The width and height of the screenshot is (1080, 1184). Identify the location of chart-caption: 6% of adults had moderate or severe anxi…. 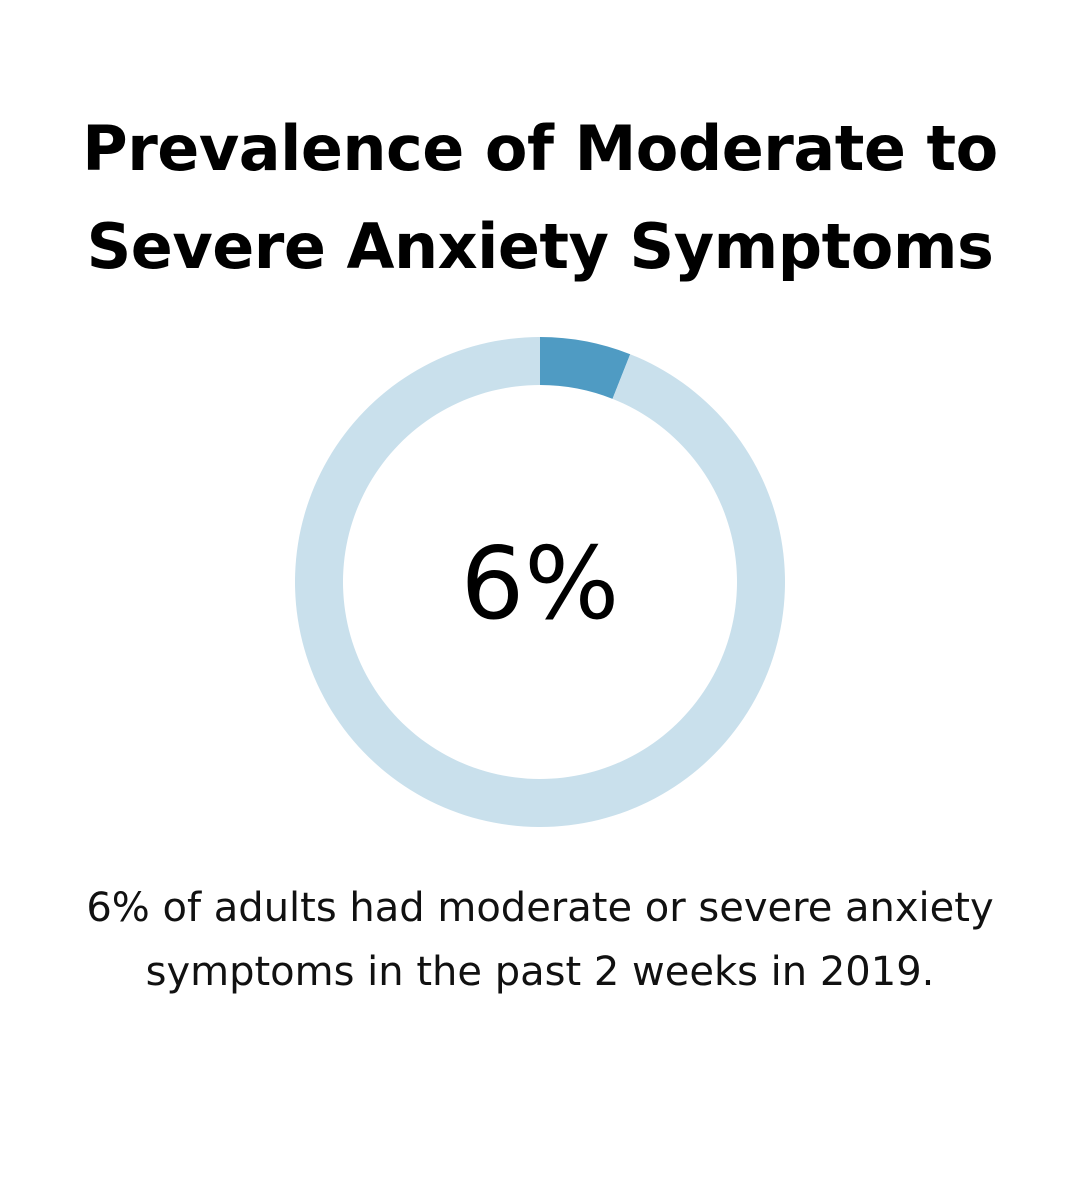
(540, 940).